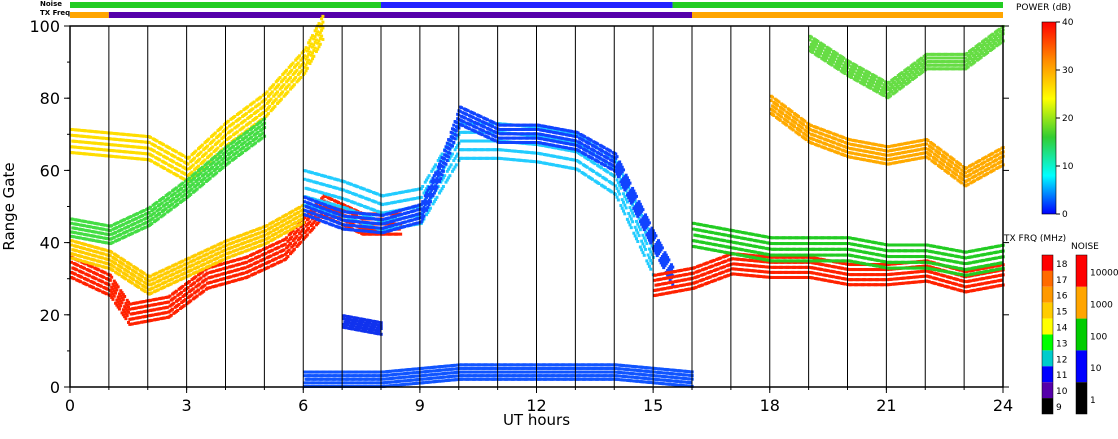  Describe the element at coordinates (51, 4) in the screenshot. I see `noise-bar-label: Noise` at that location.